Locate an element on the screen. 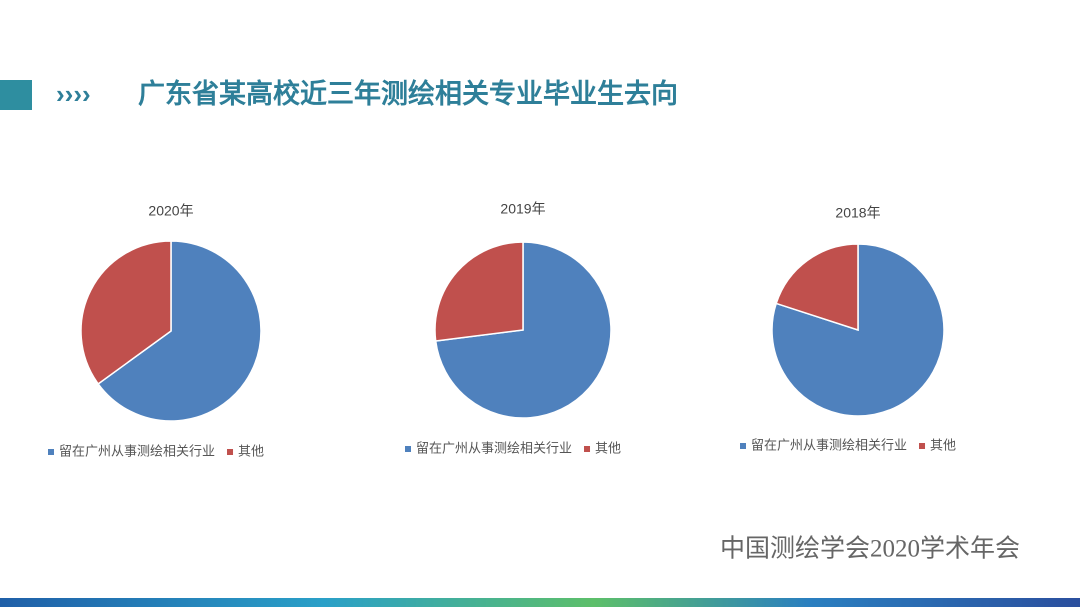  chart-title: 2019年 is located at coordinates (522, 209).